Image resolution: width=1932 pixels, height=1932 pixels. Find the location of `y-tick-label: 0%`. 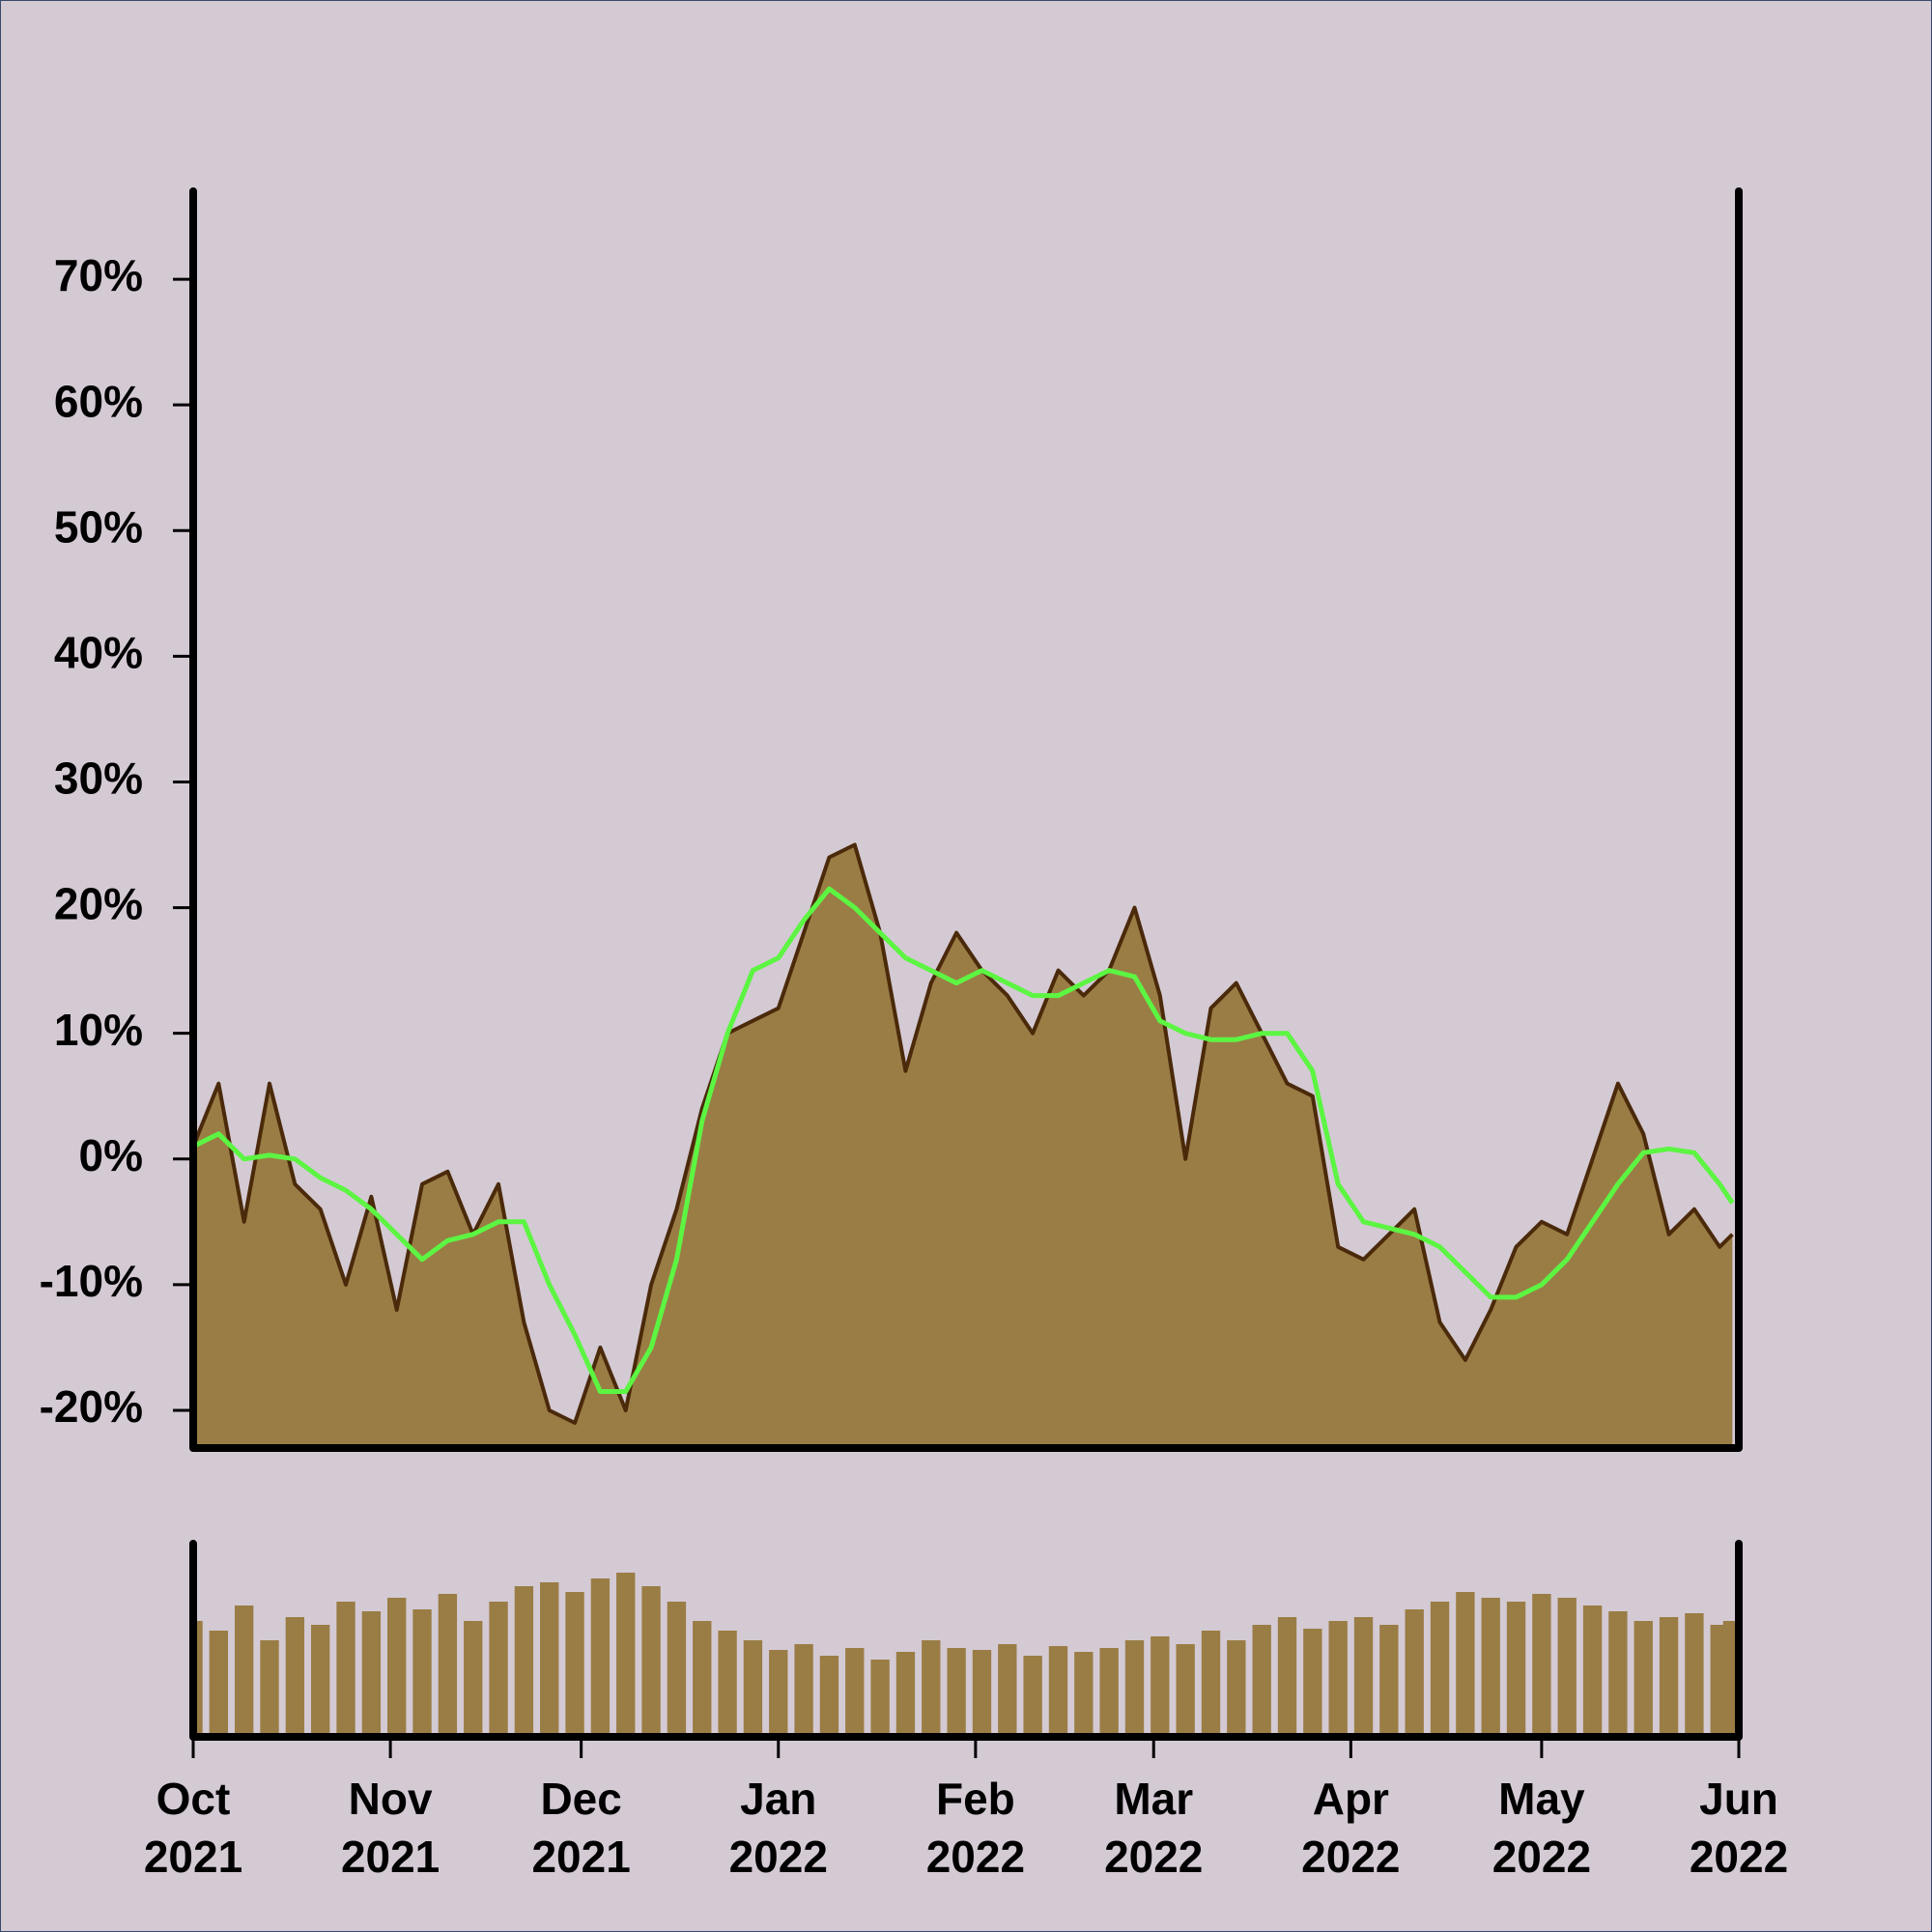

y-tick-label: 0% is located at coordinates (111, 1155).